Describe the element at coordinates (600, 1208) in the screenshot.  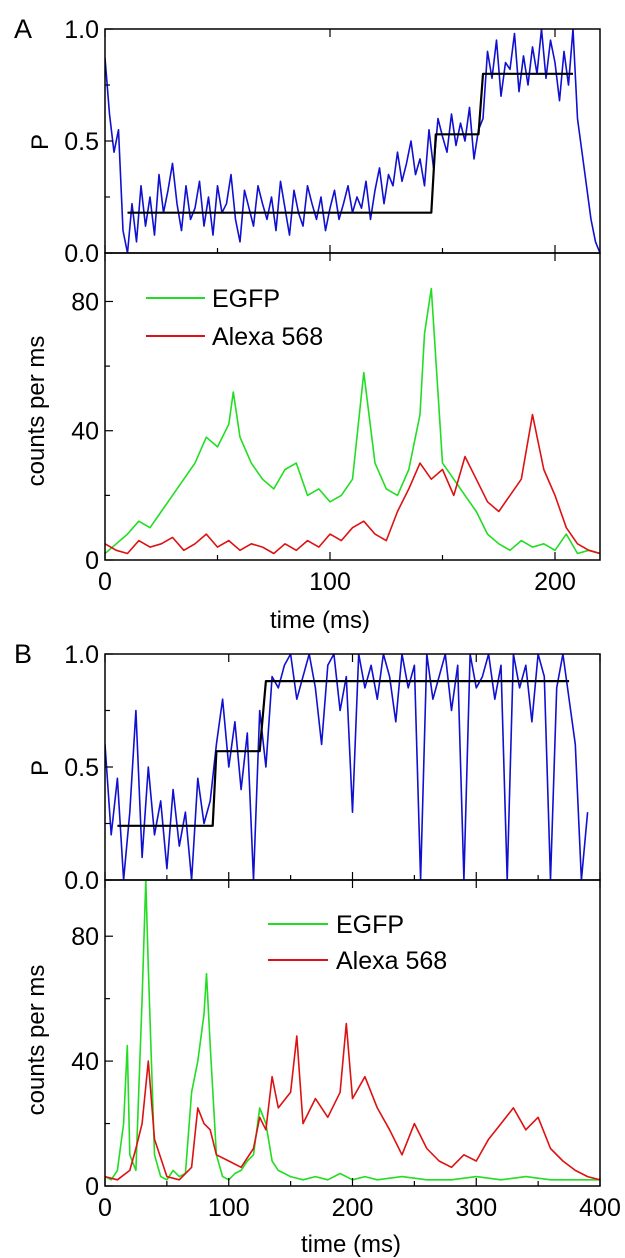
I see `b-counts-xtick-label: 400` at that location.